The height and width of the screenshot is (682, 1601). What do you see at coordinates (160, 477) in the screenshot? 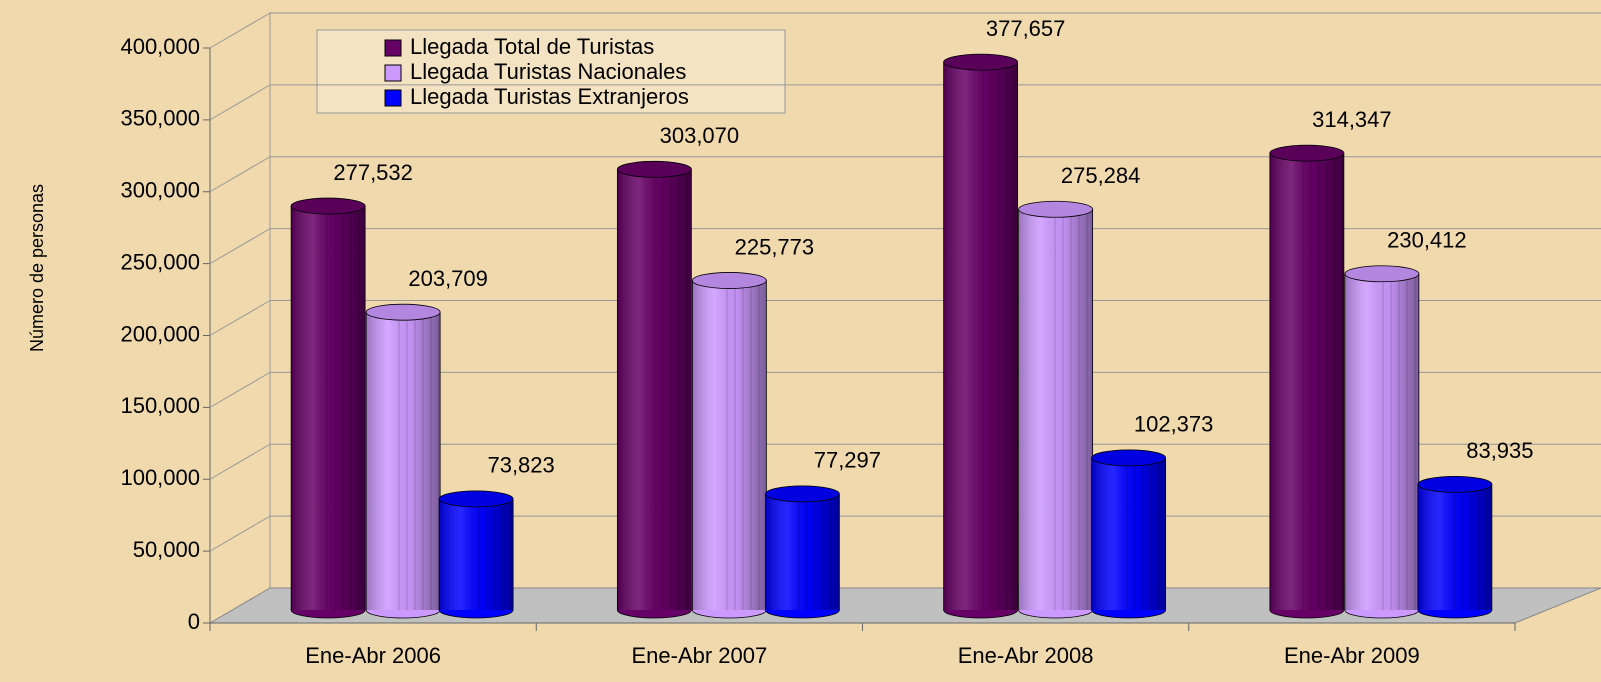
I see `y-tick-label: 100,000` at bounding box center [160, 477].